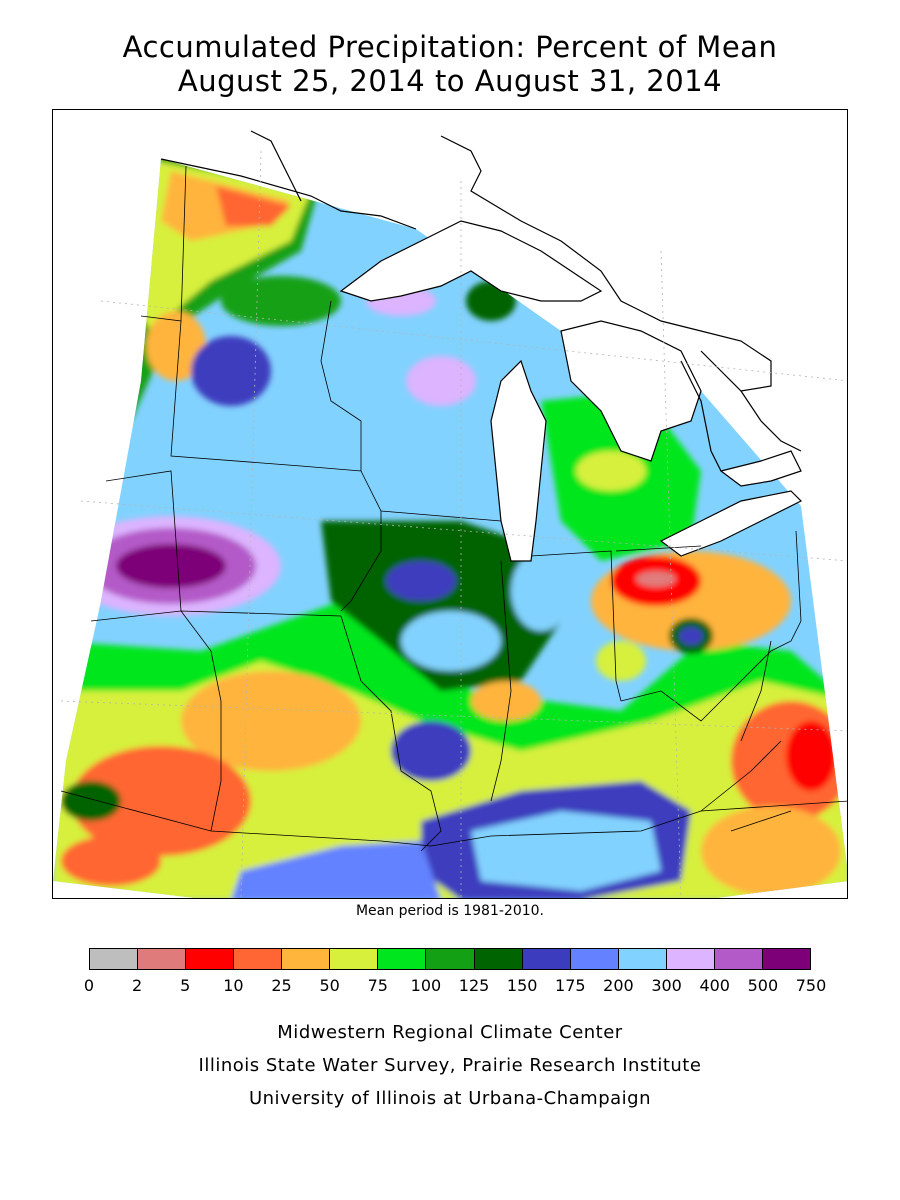 The image size is (900, 1200). What do you see at coordinates (450, 911) in the screenshot?
I see `mean-period-note: Mean period is 1981-2010.` at bounding box center [450, 911].